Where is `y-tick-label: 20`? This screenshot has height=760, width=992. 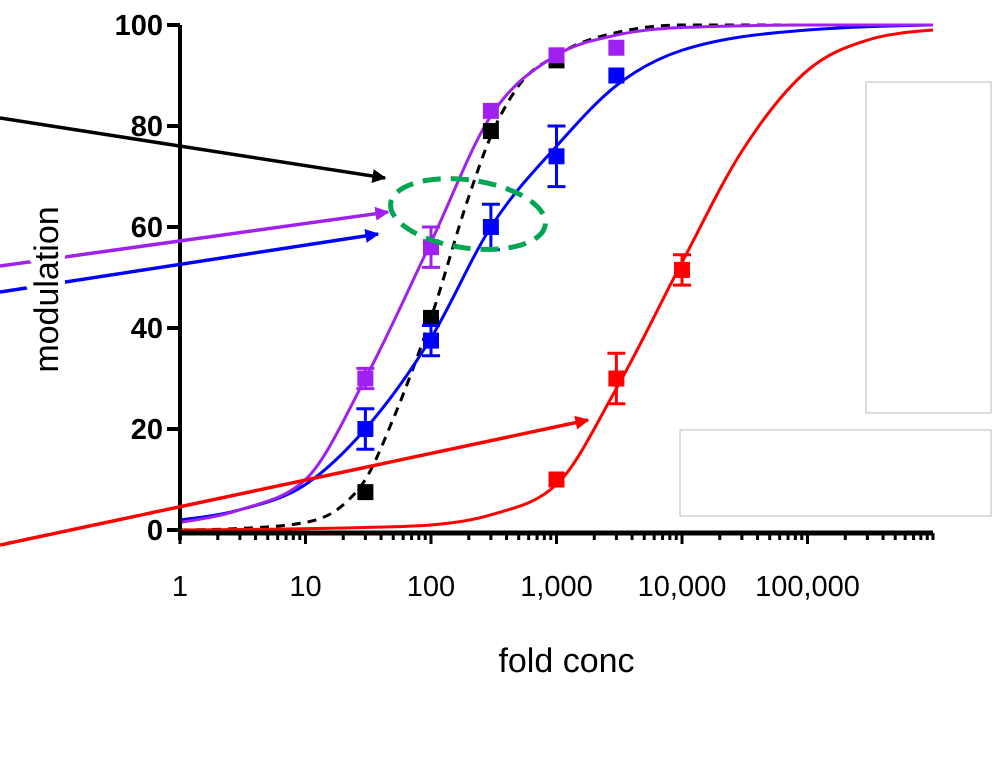 y-tick-label: 20 is located at coordinates (146, 430).